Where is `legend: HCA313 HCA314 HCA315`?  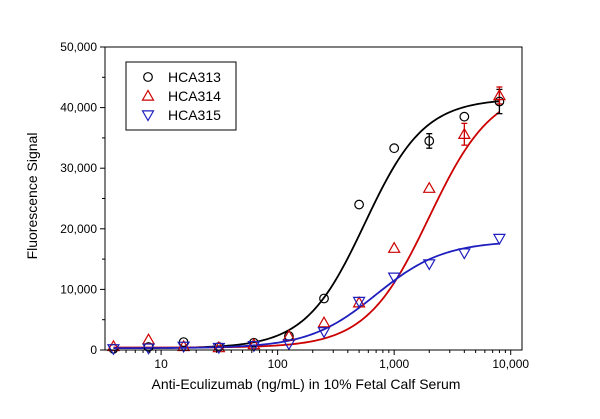
legend: HCA313 HCA314 HCA315 is located at coordinates (181, 96).